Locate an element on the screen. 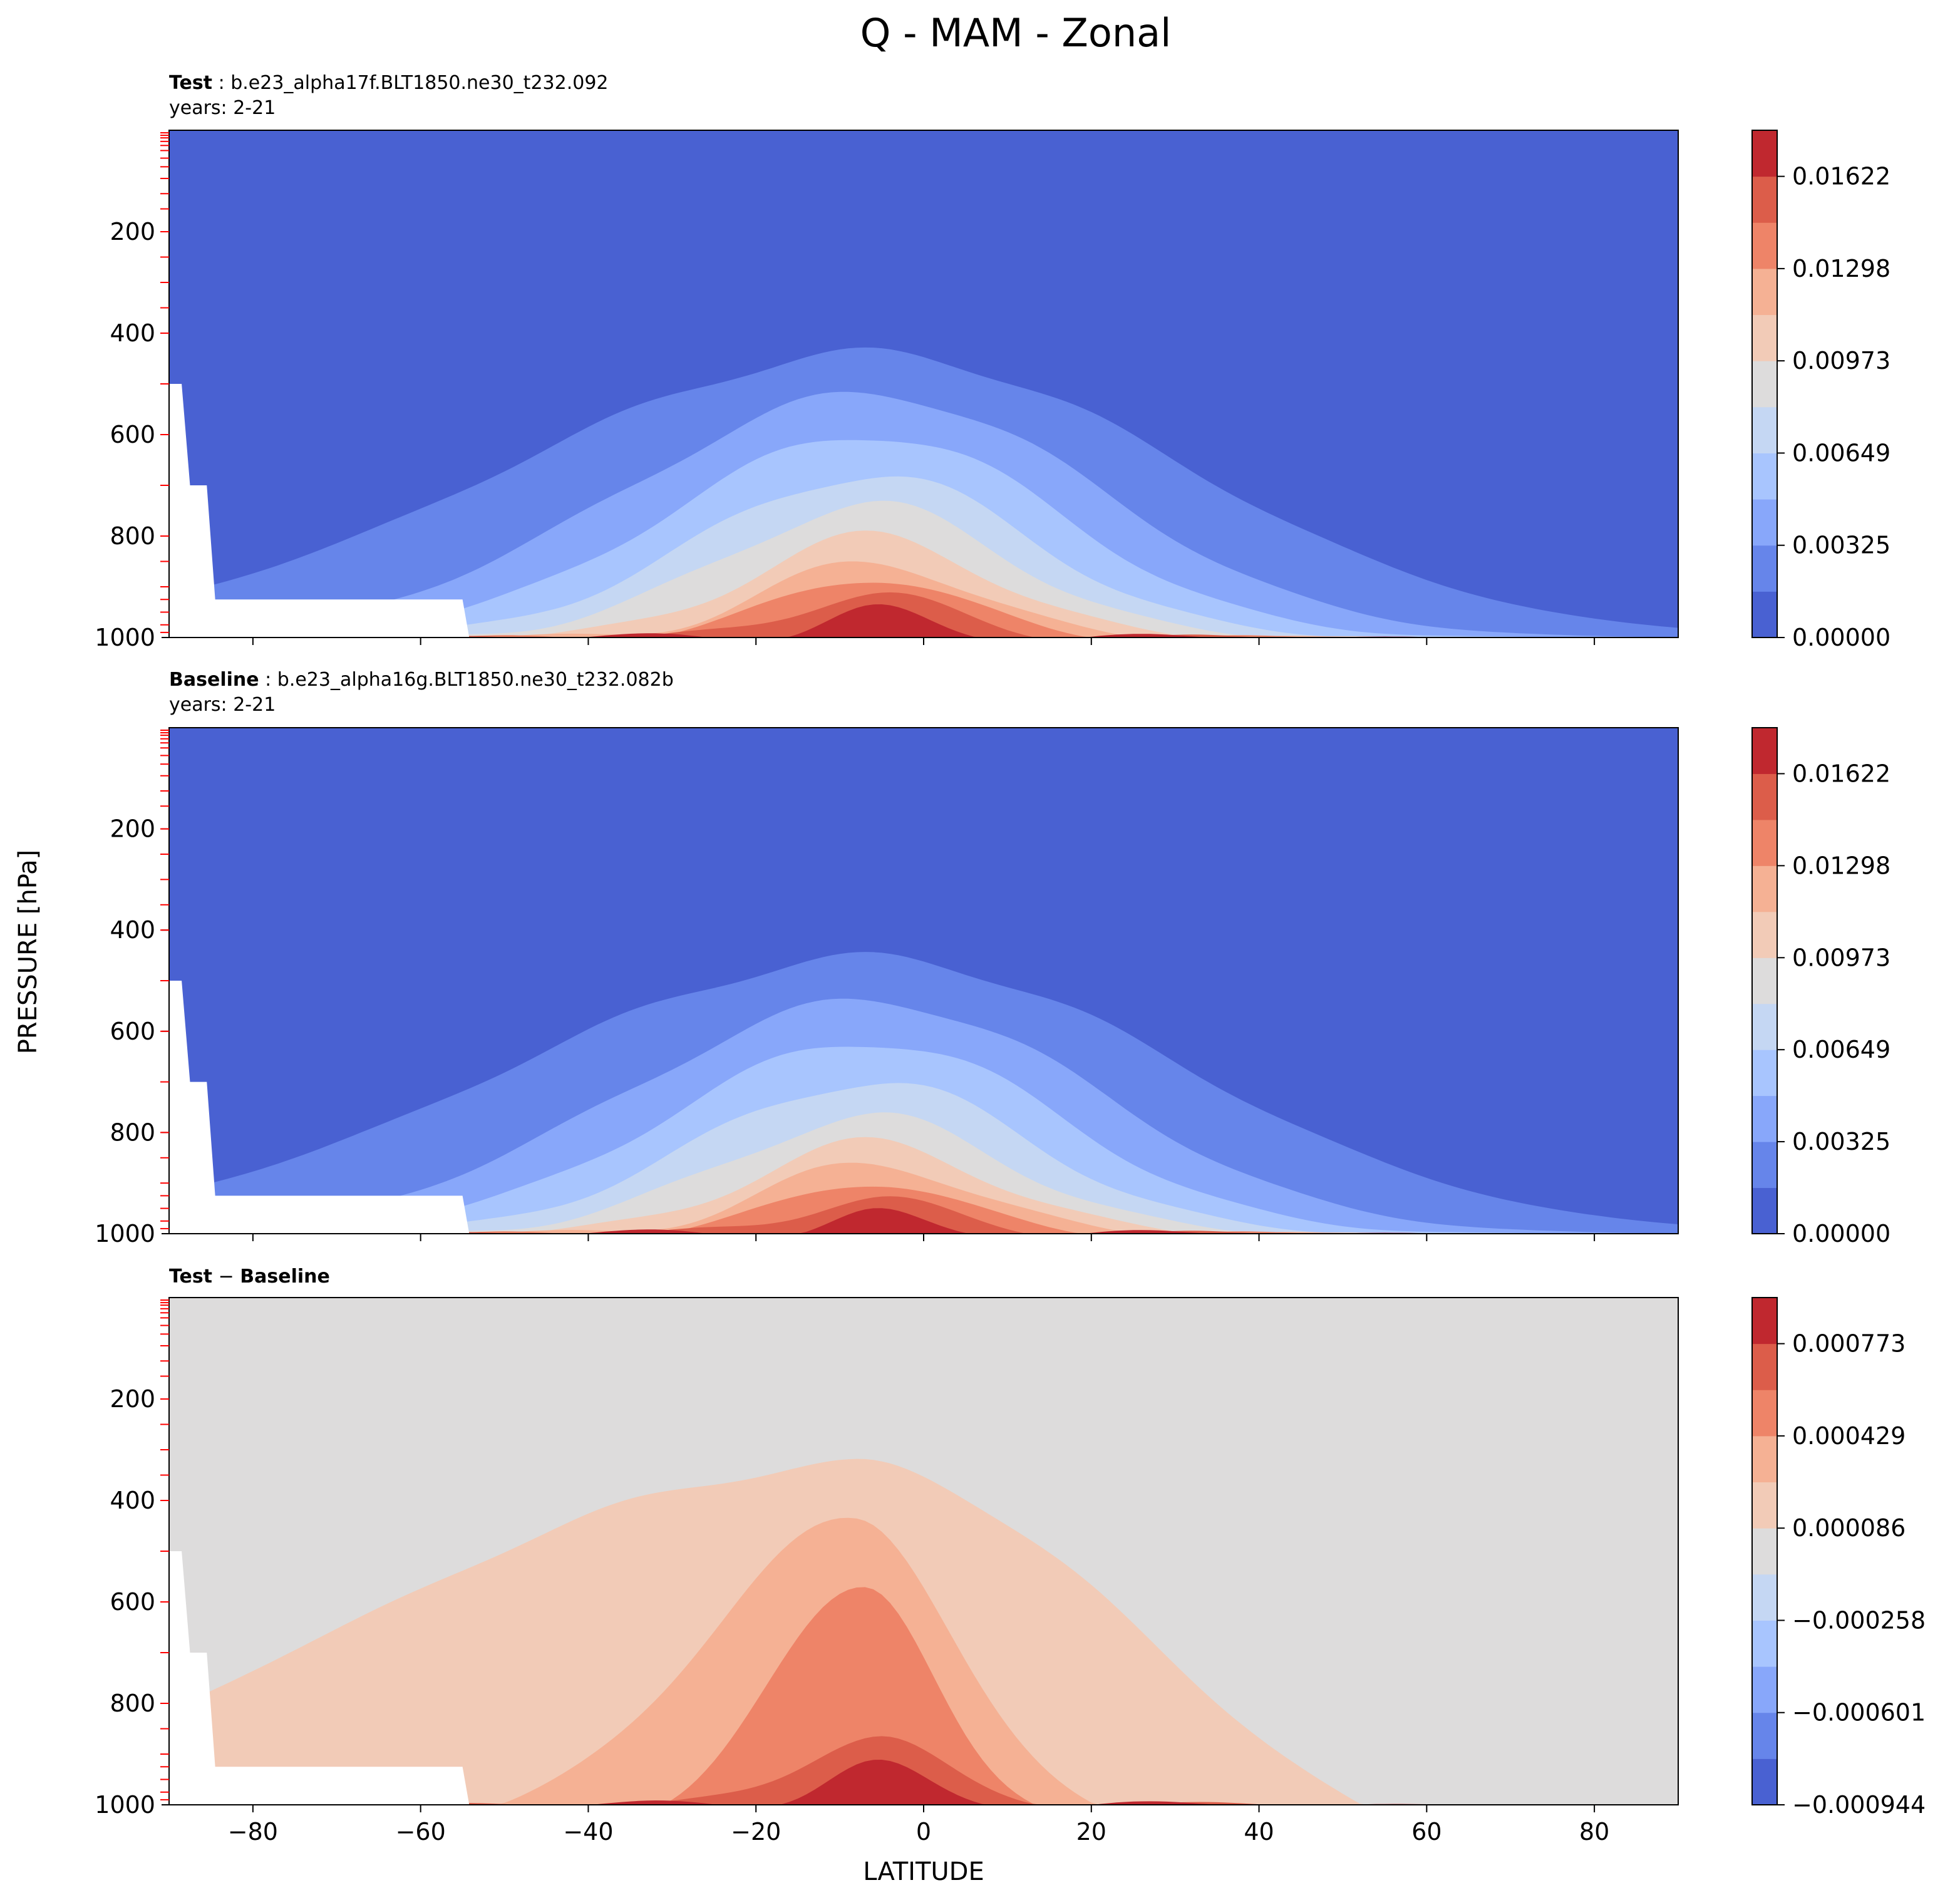  figure-title: Q - MAM - Zonal is located at coordinates (1016, 33).